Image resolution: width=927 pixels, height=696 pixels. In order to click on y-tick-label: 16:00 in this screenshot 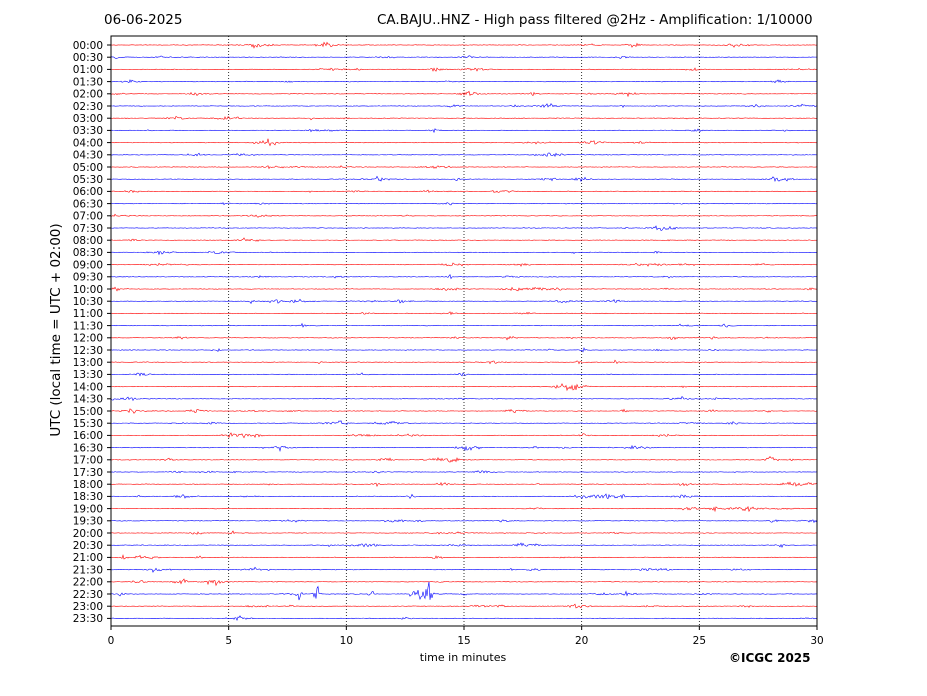, I will do `click(88, 436)`.